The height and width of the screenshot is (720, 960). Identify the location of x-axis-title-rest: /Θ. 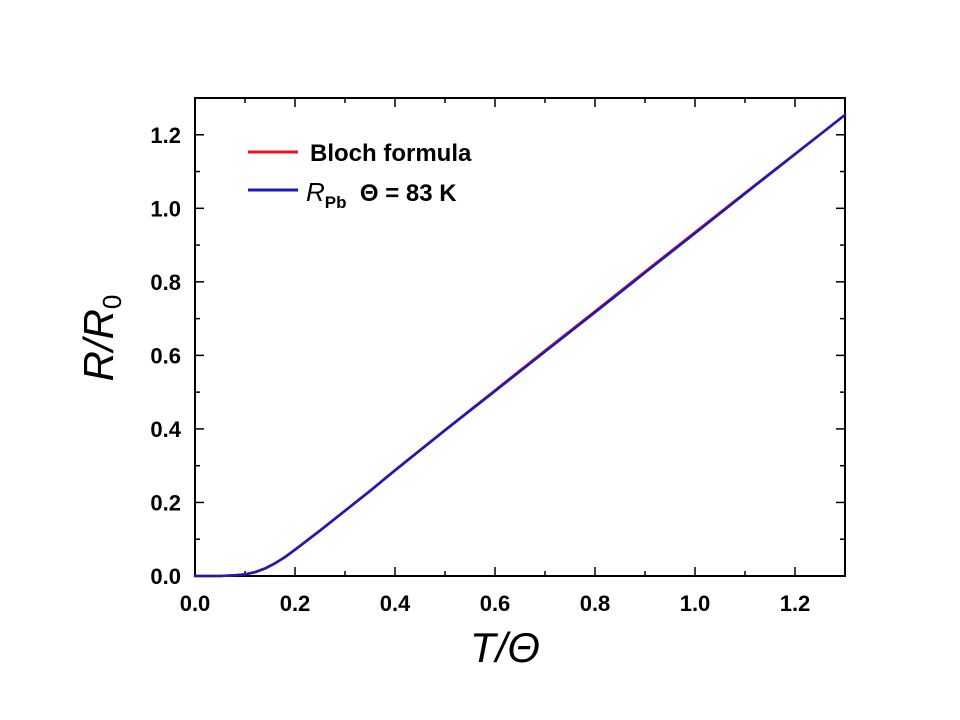
(516, 647).